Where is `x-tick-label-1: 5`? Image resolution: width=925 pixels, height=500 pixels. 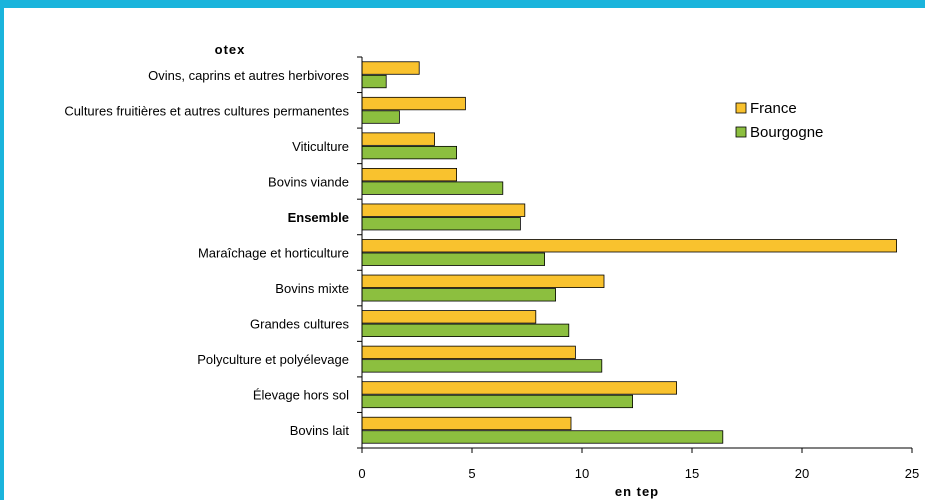 x-tick-label-1: 5 is located at coordinates (471, 473).